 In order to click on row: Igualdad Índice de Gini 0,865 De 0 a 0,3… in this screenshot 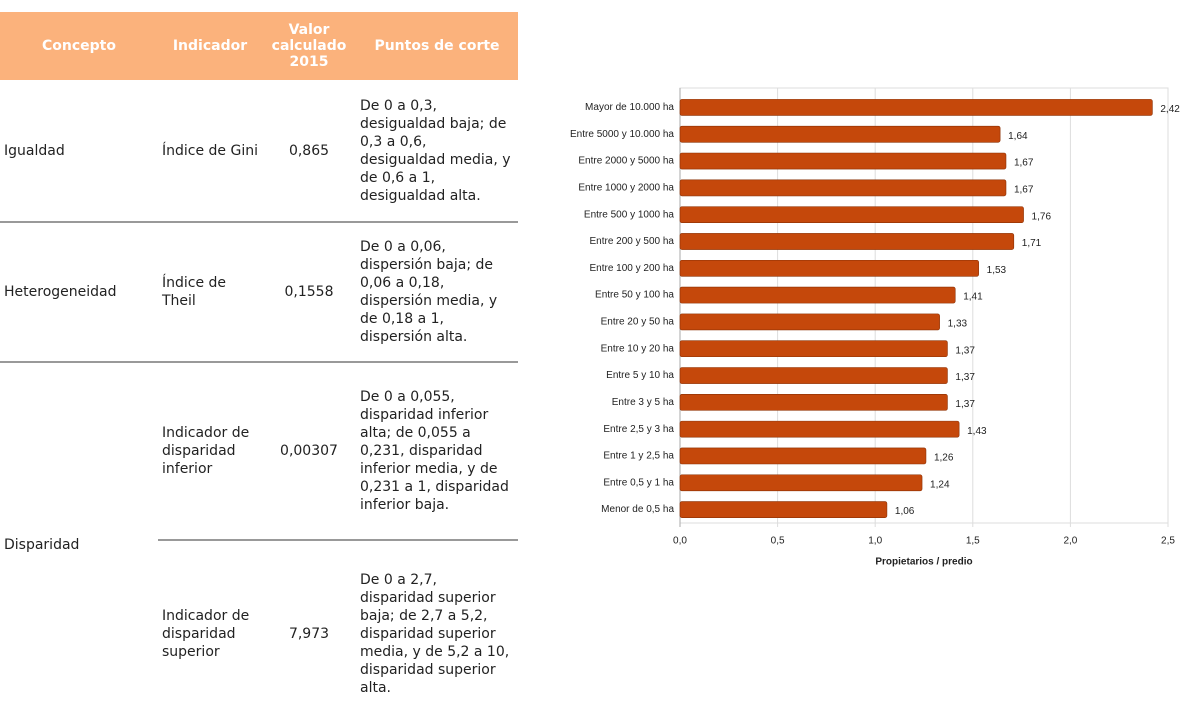, I will do `click(259, 151)`.